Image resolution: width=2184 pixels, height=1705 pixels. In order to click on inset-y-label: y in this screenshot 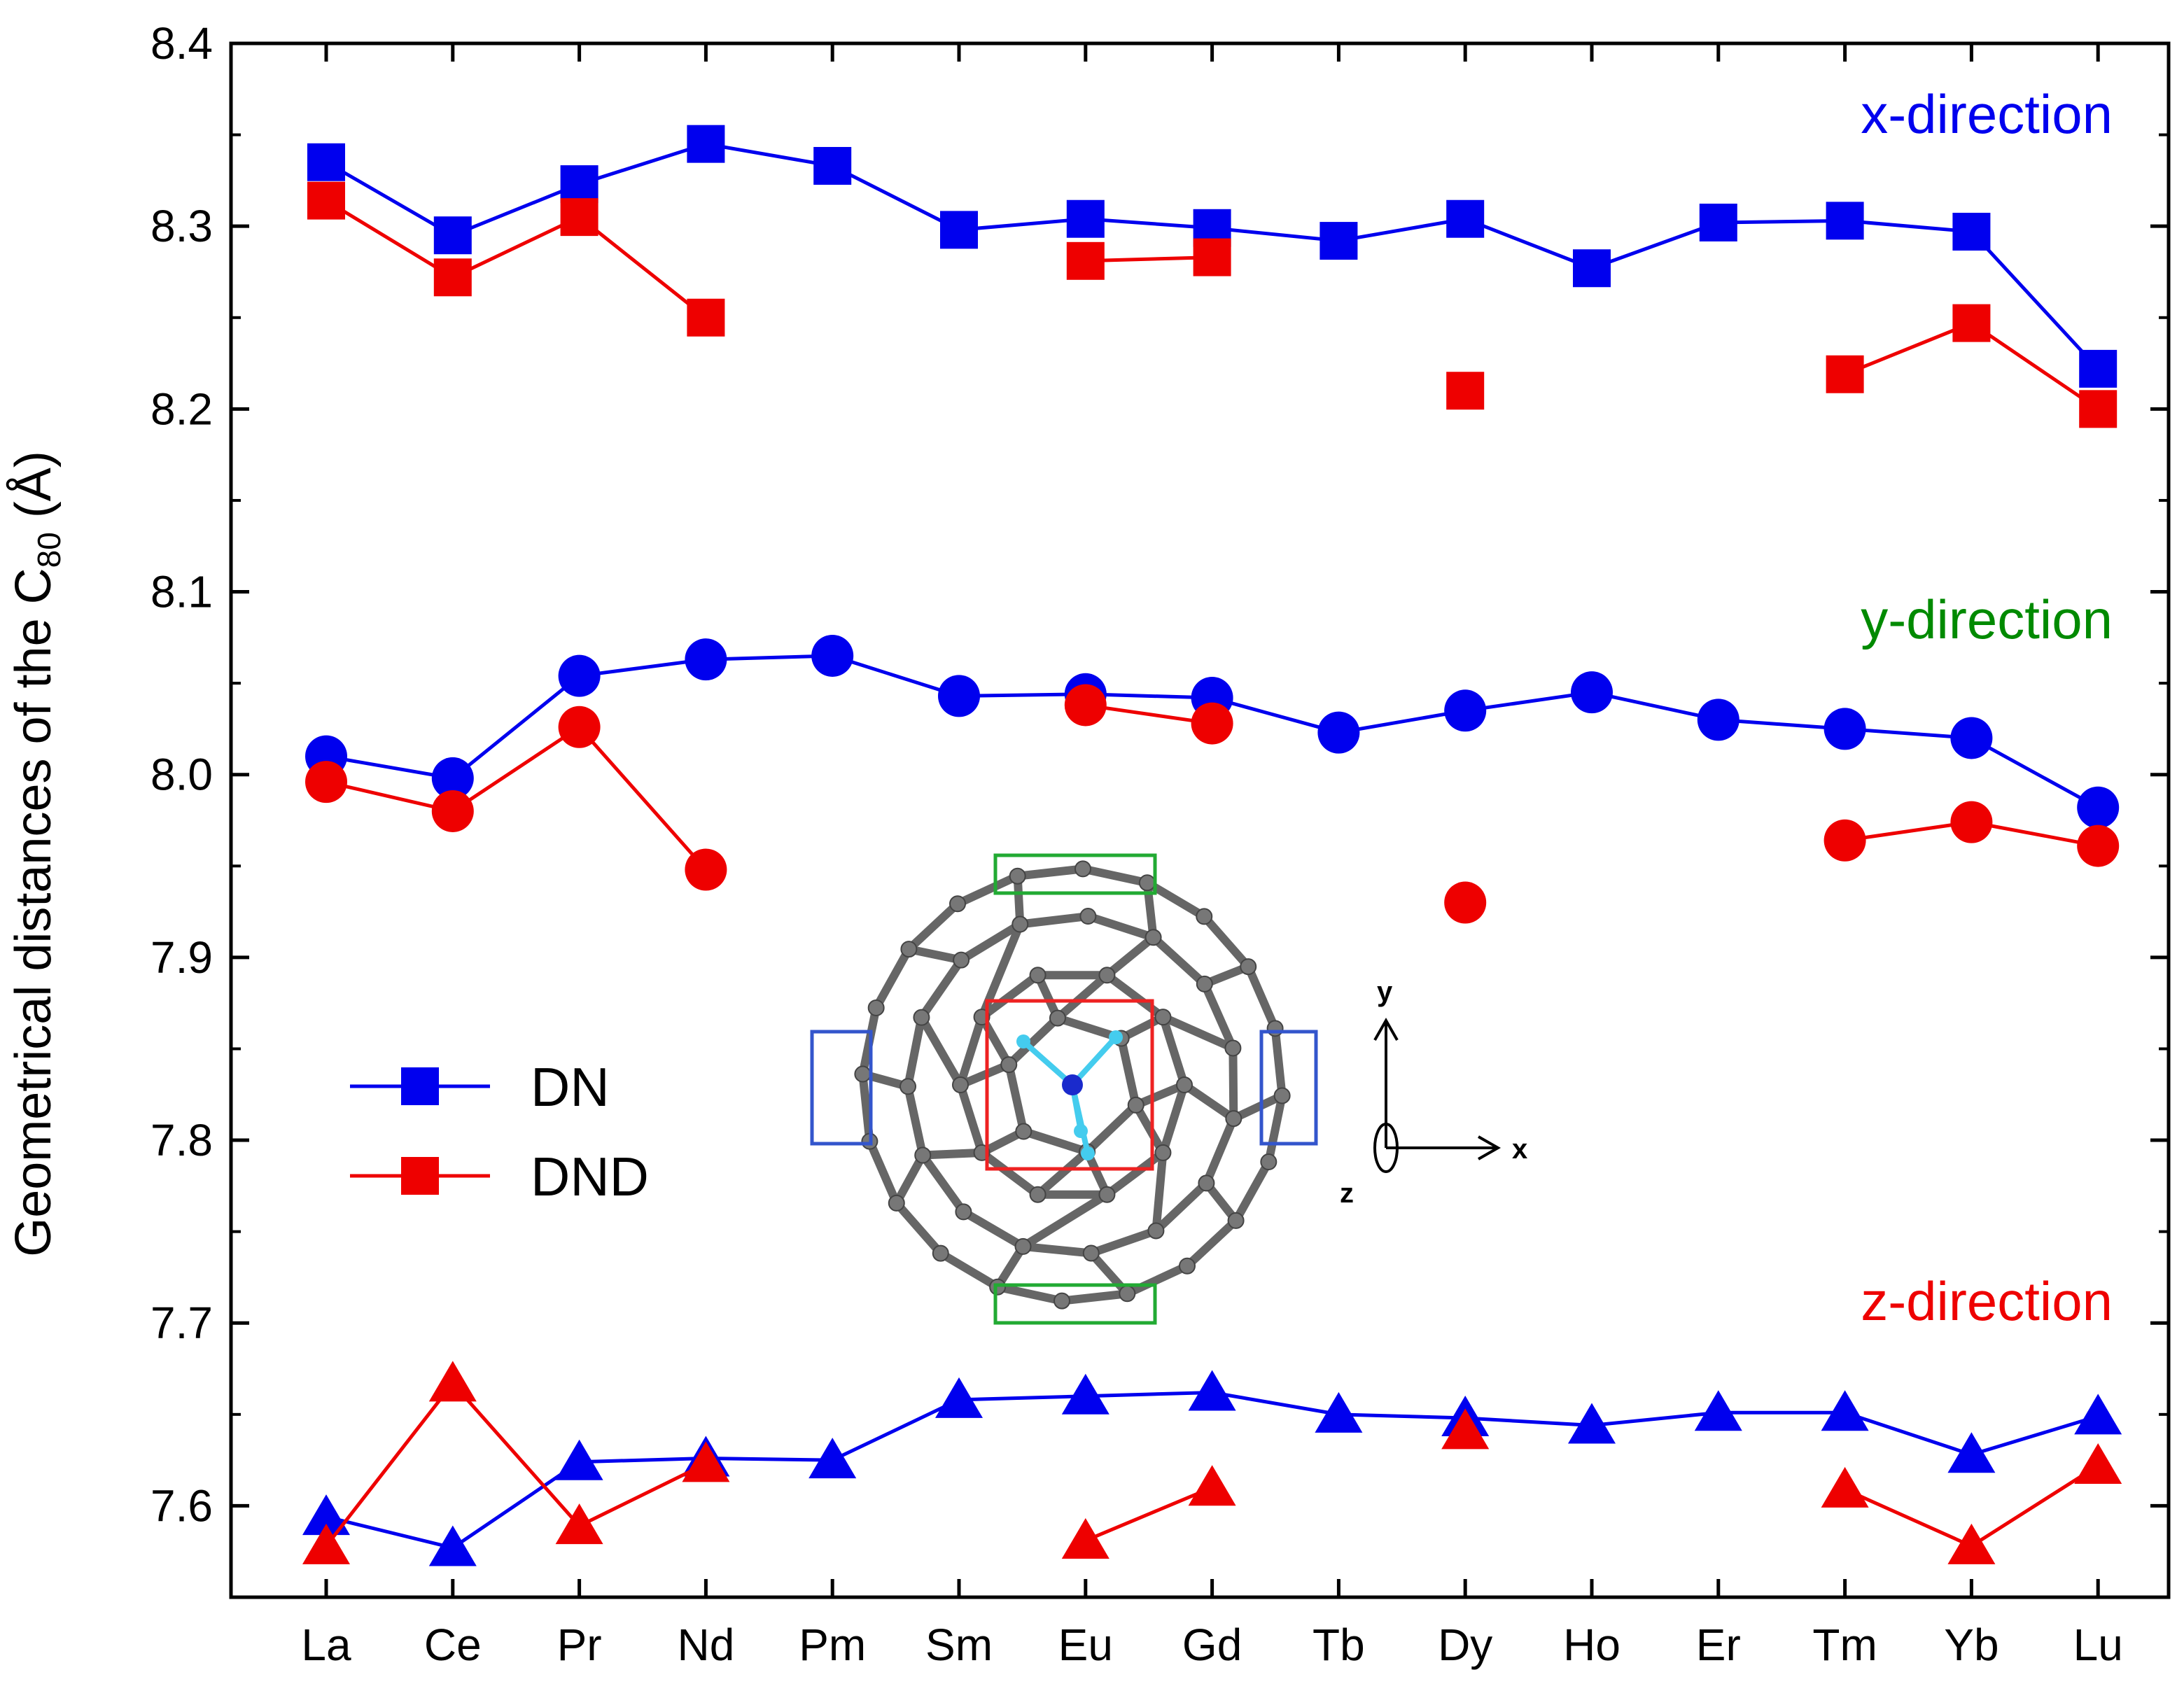, I will do `click(1385, 991)`.